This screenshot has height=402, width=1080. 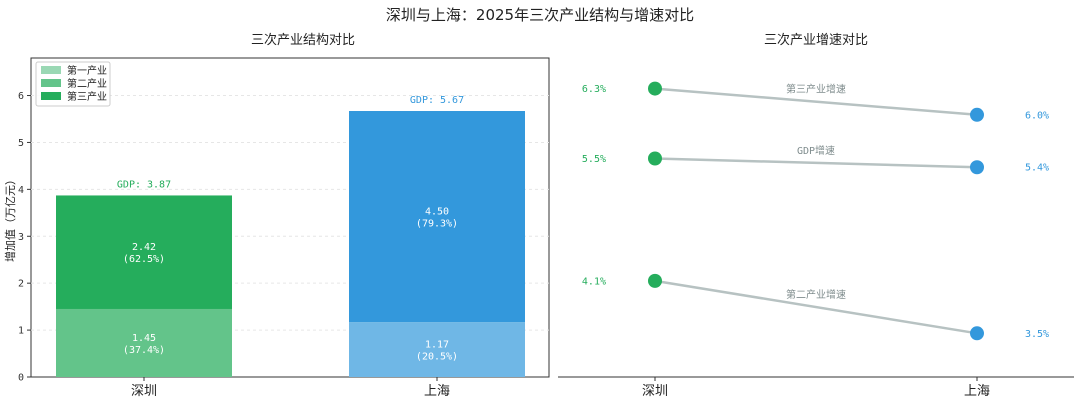 I want to click on value-label-shanghai: 3.5%, so click(x=1037, y=334).